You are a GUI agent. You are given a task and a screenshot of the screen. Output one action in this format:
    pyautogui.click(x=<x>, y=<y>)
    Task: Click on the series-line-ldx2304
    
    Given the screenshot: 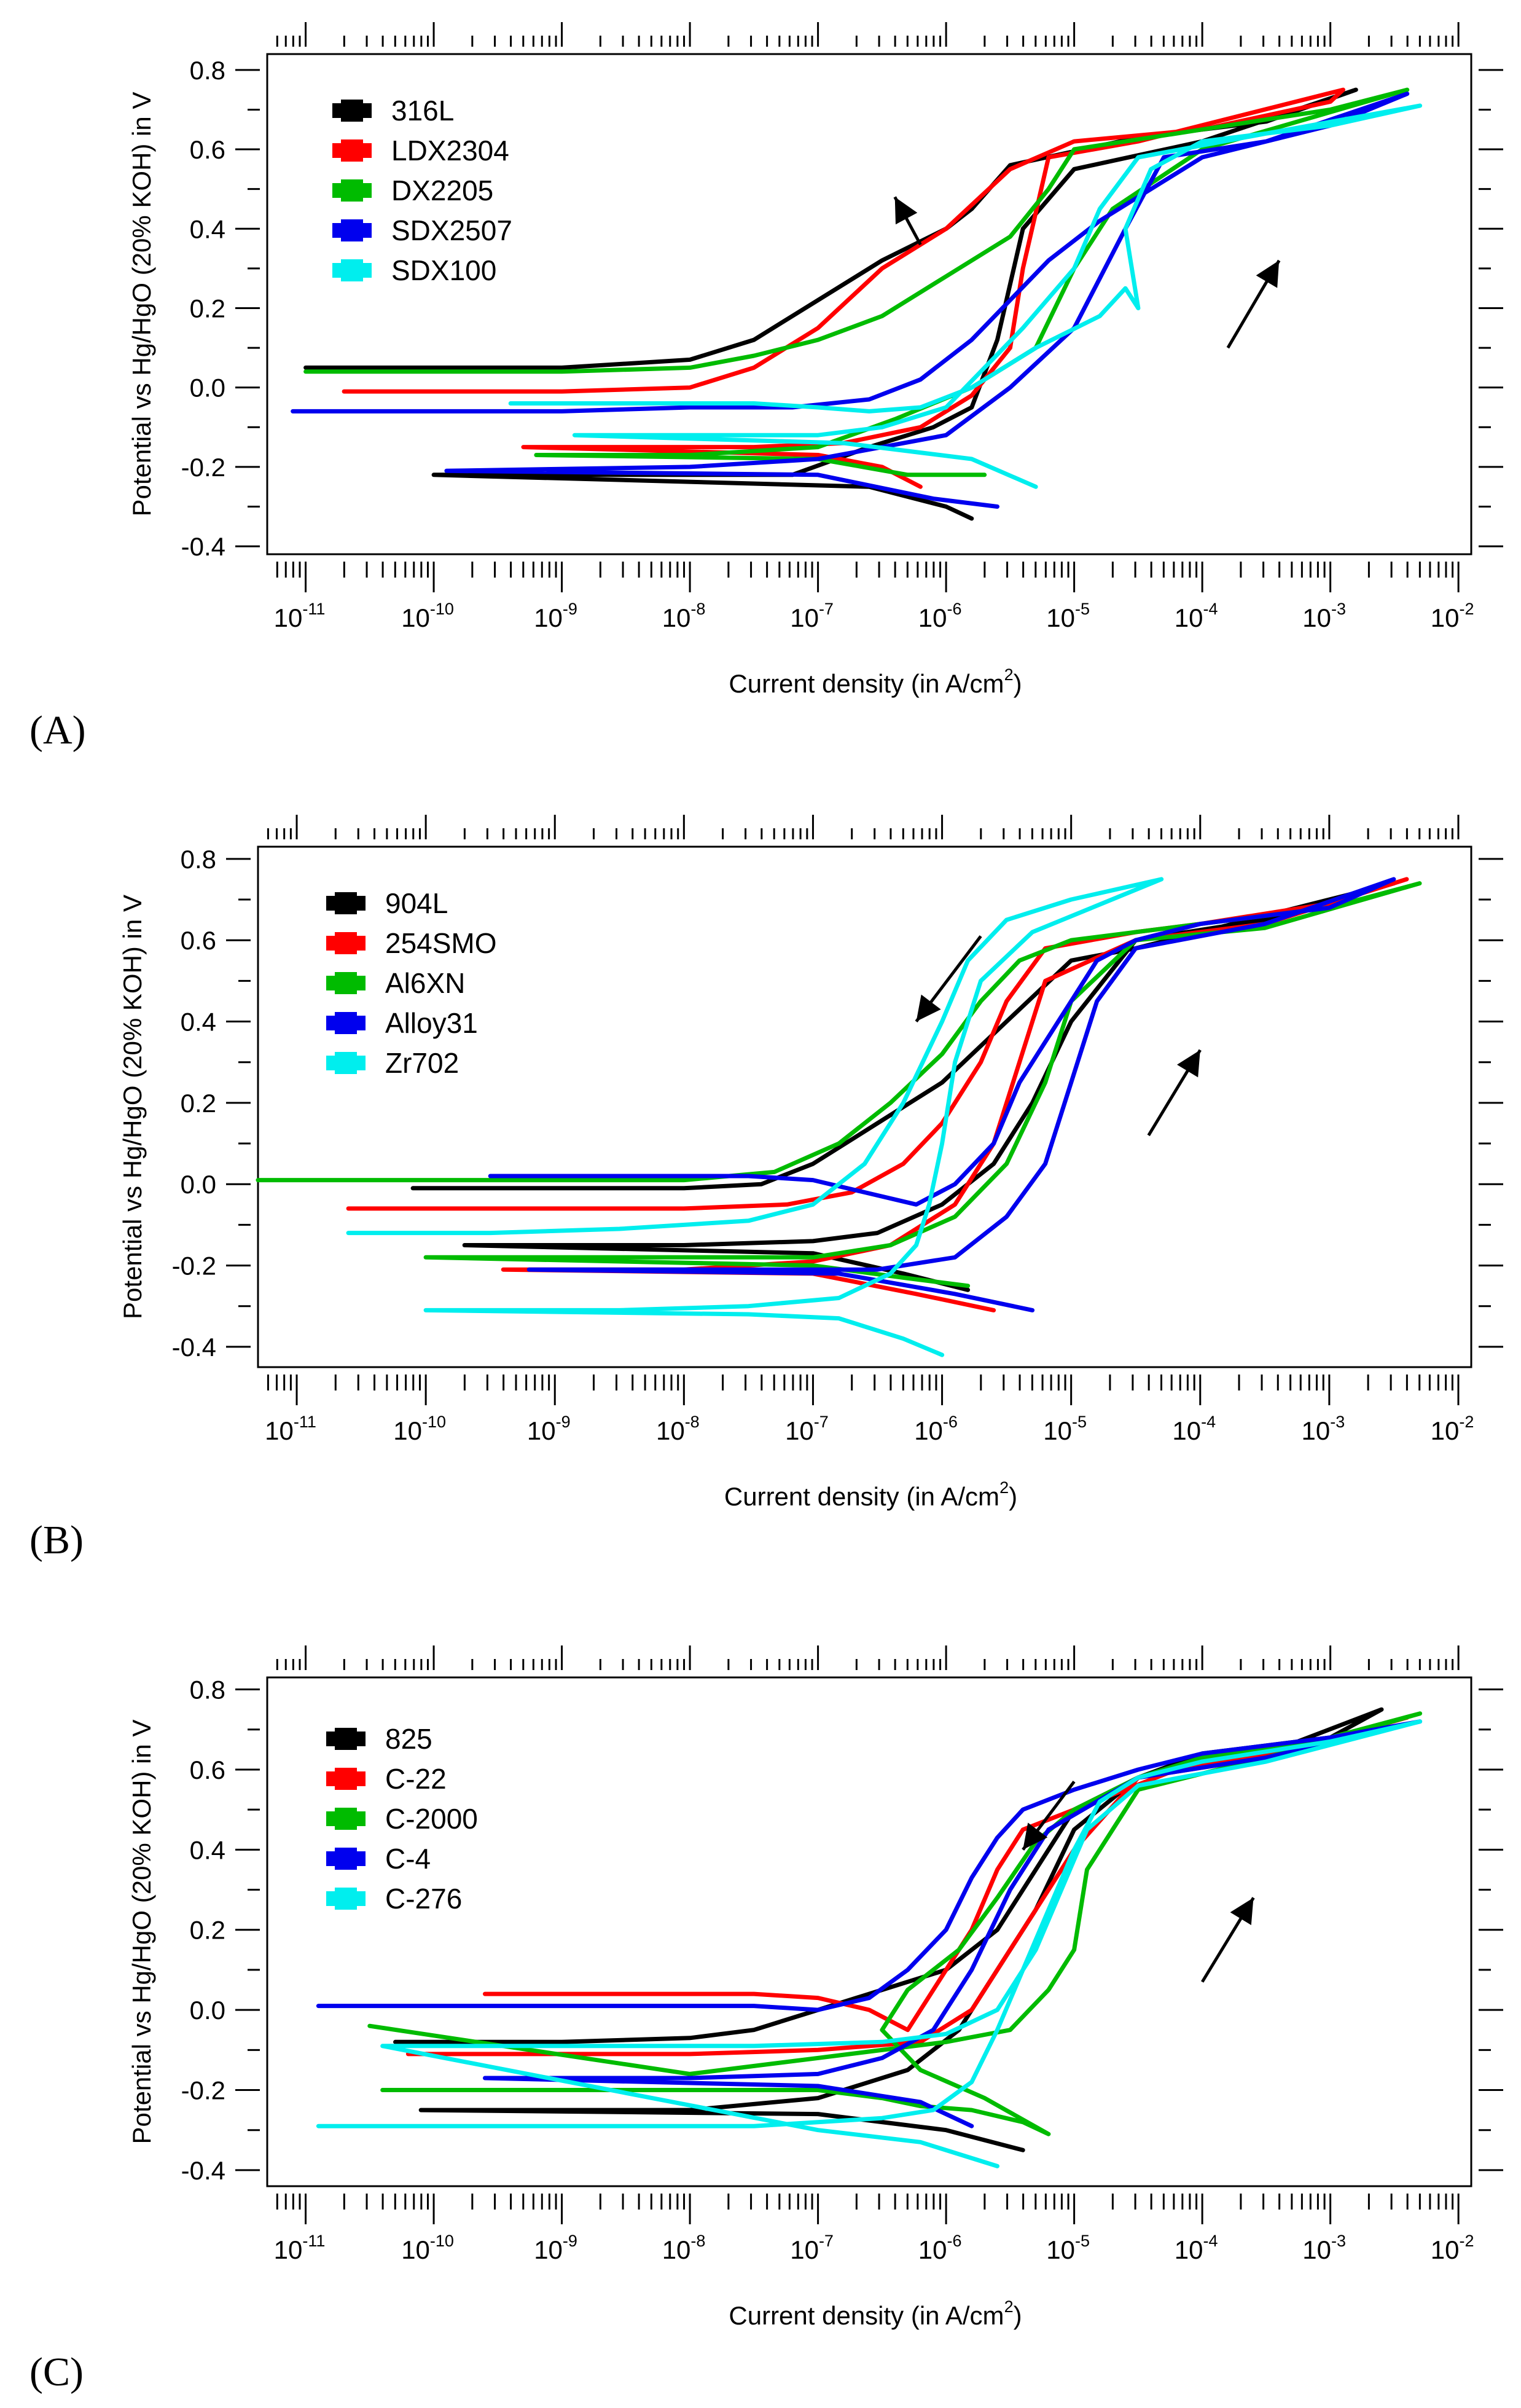 What is the action you would take?
    pyautogui.click(x=843, y=288)
    